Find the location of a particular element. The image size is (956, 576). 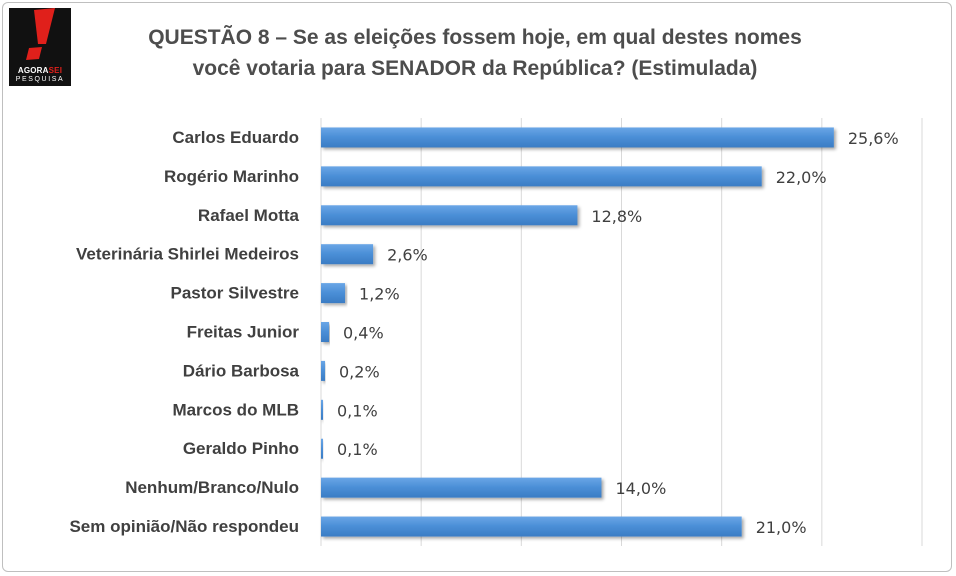

category-label: Nenhum/Branco/Nulo is located at coordinates (212, 487).